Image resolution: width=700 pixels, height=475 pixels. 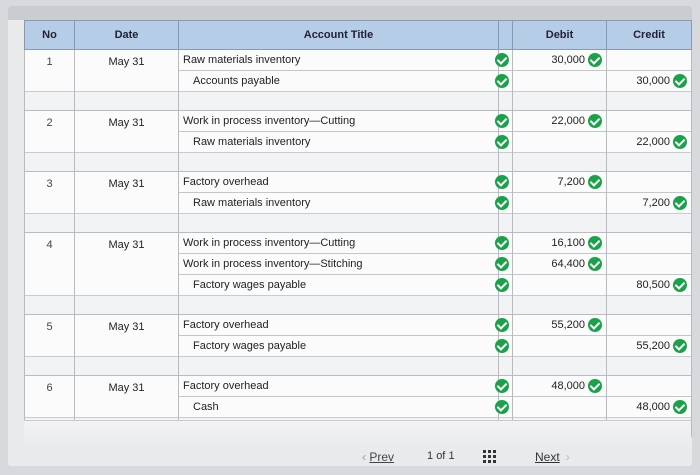 I want to click on credit-amount: 48,000, so click(x=653, y=407).